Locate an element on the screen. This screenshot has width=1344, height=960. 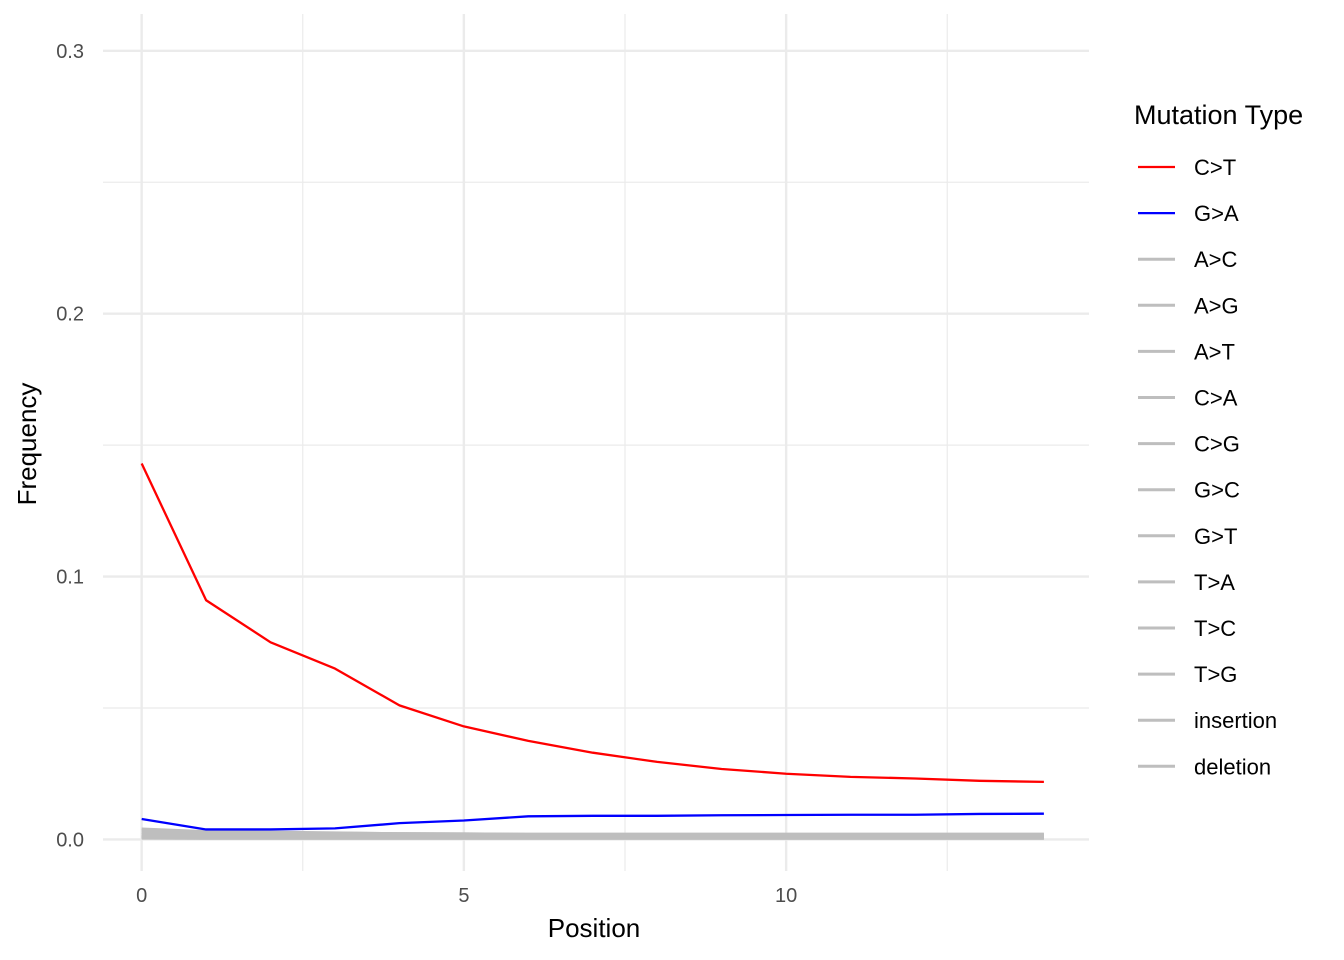
legend-item: G>A is located at coordinates (1188, 213).